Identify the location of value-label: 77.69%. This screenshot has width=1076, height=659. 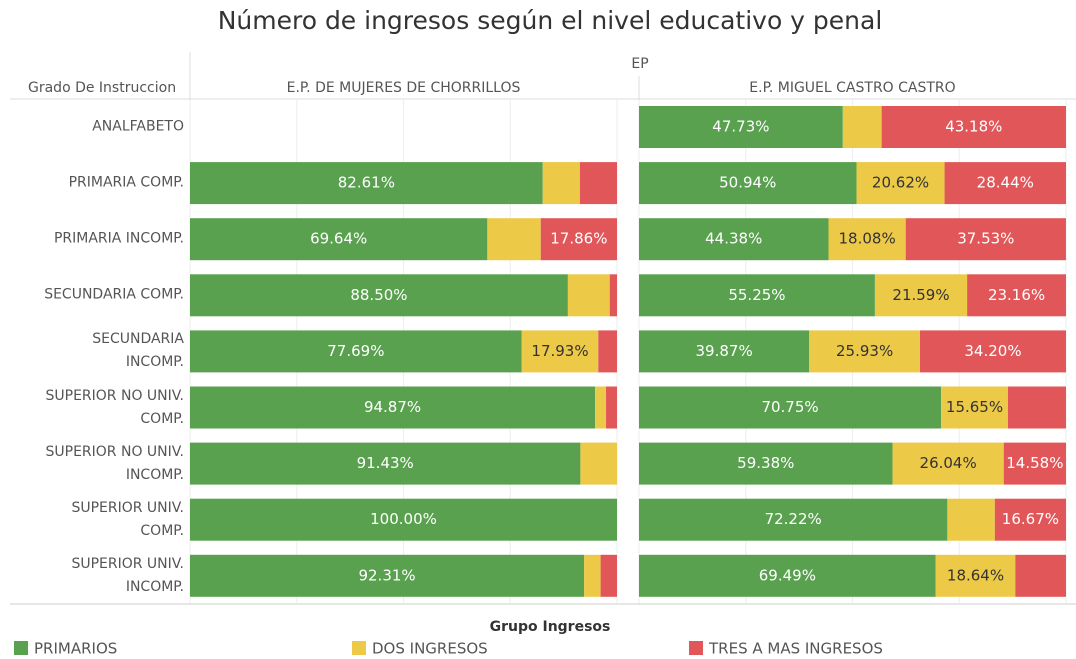
(355, 351).